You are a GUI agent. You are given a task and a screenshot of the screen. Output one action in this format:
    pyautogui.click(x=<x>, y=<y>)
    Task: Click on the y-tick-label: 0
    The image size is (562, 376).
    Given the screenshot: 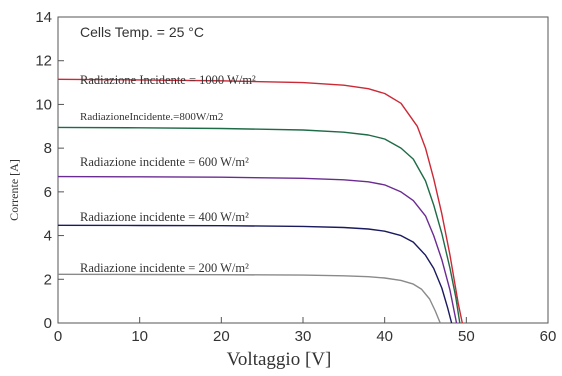 What is the action you would take?
    pyautogui.click(x=48, y=323)
    